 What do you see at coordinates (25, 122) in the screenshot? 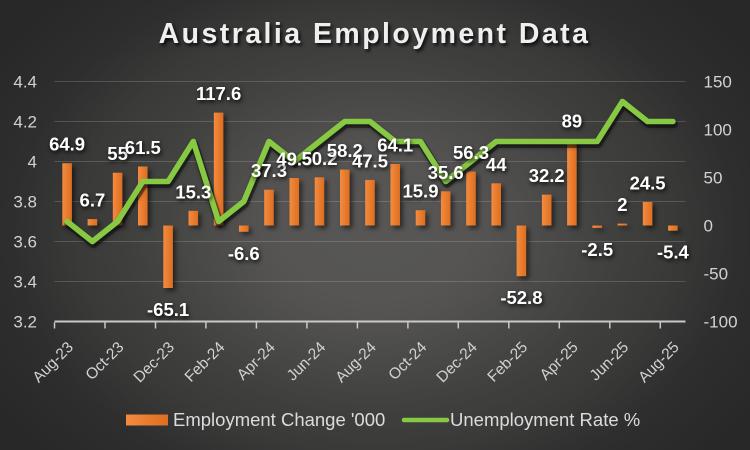
I see `svg-text: 4.2` at bounding box center [25, 122].